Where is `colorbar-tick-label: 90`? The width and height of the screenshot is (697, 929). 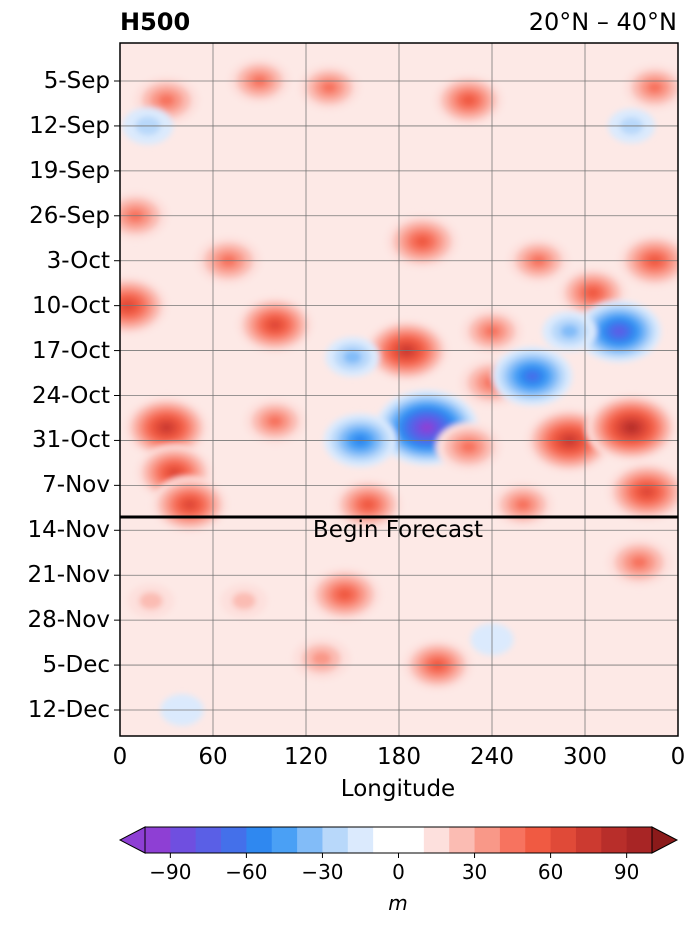 colorbar-tick-label: 90 is located at coordinates (626, 872).